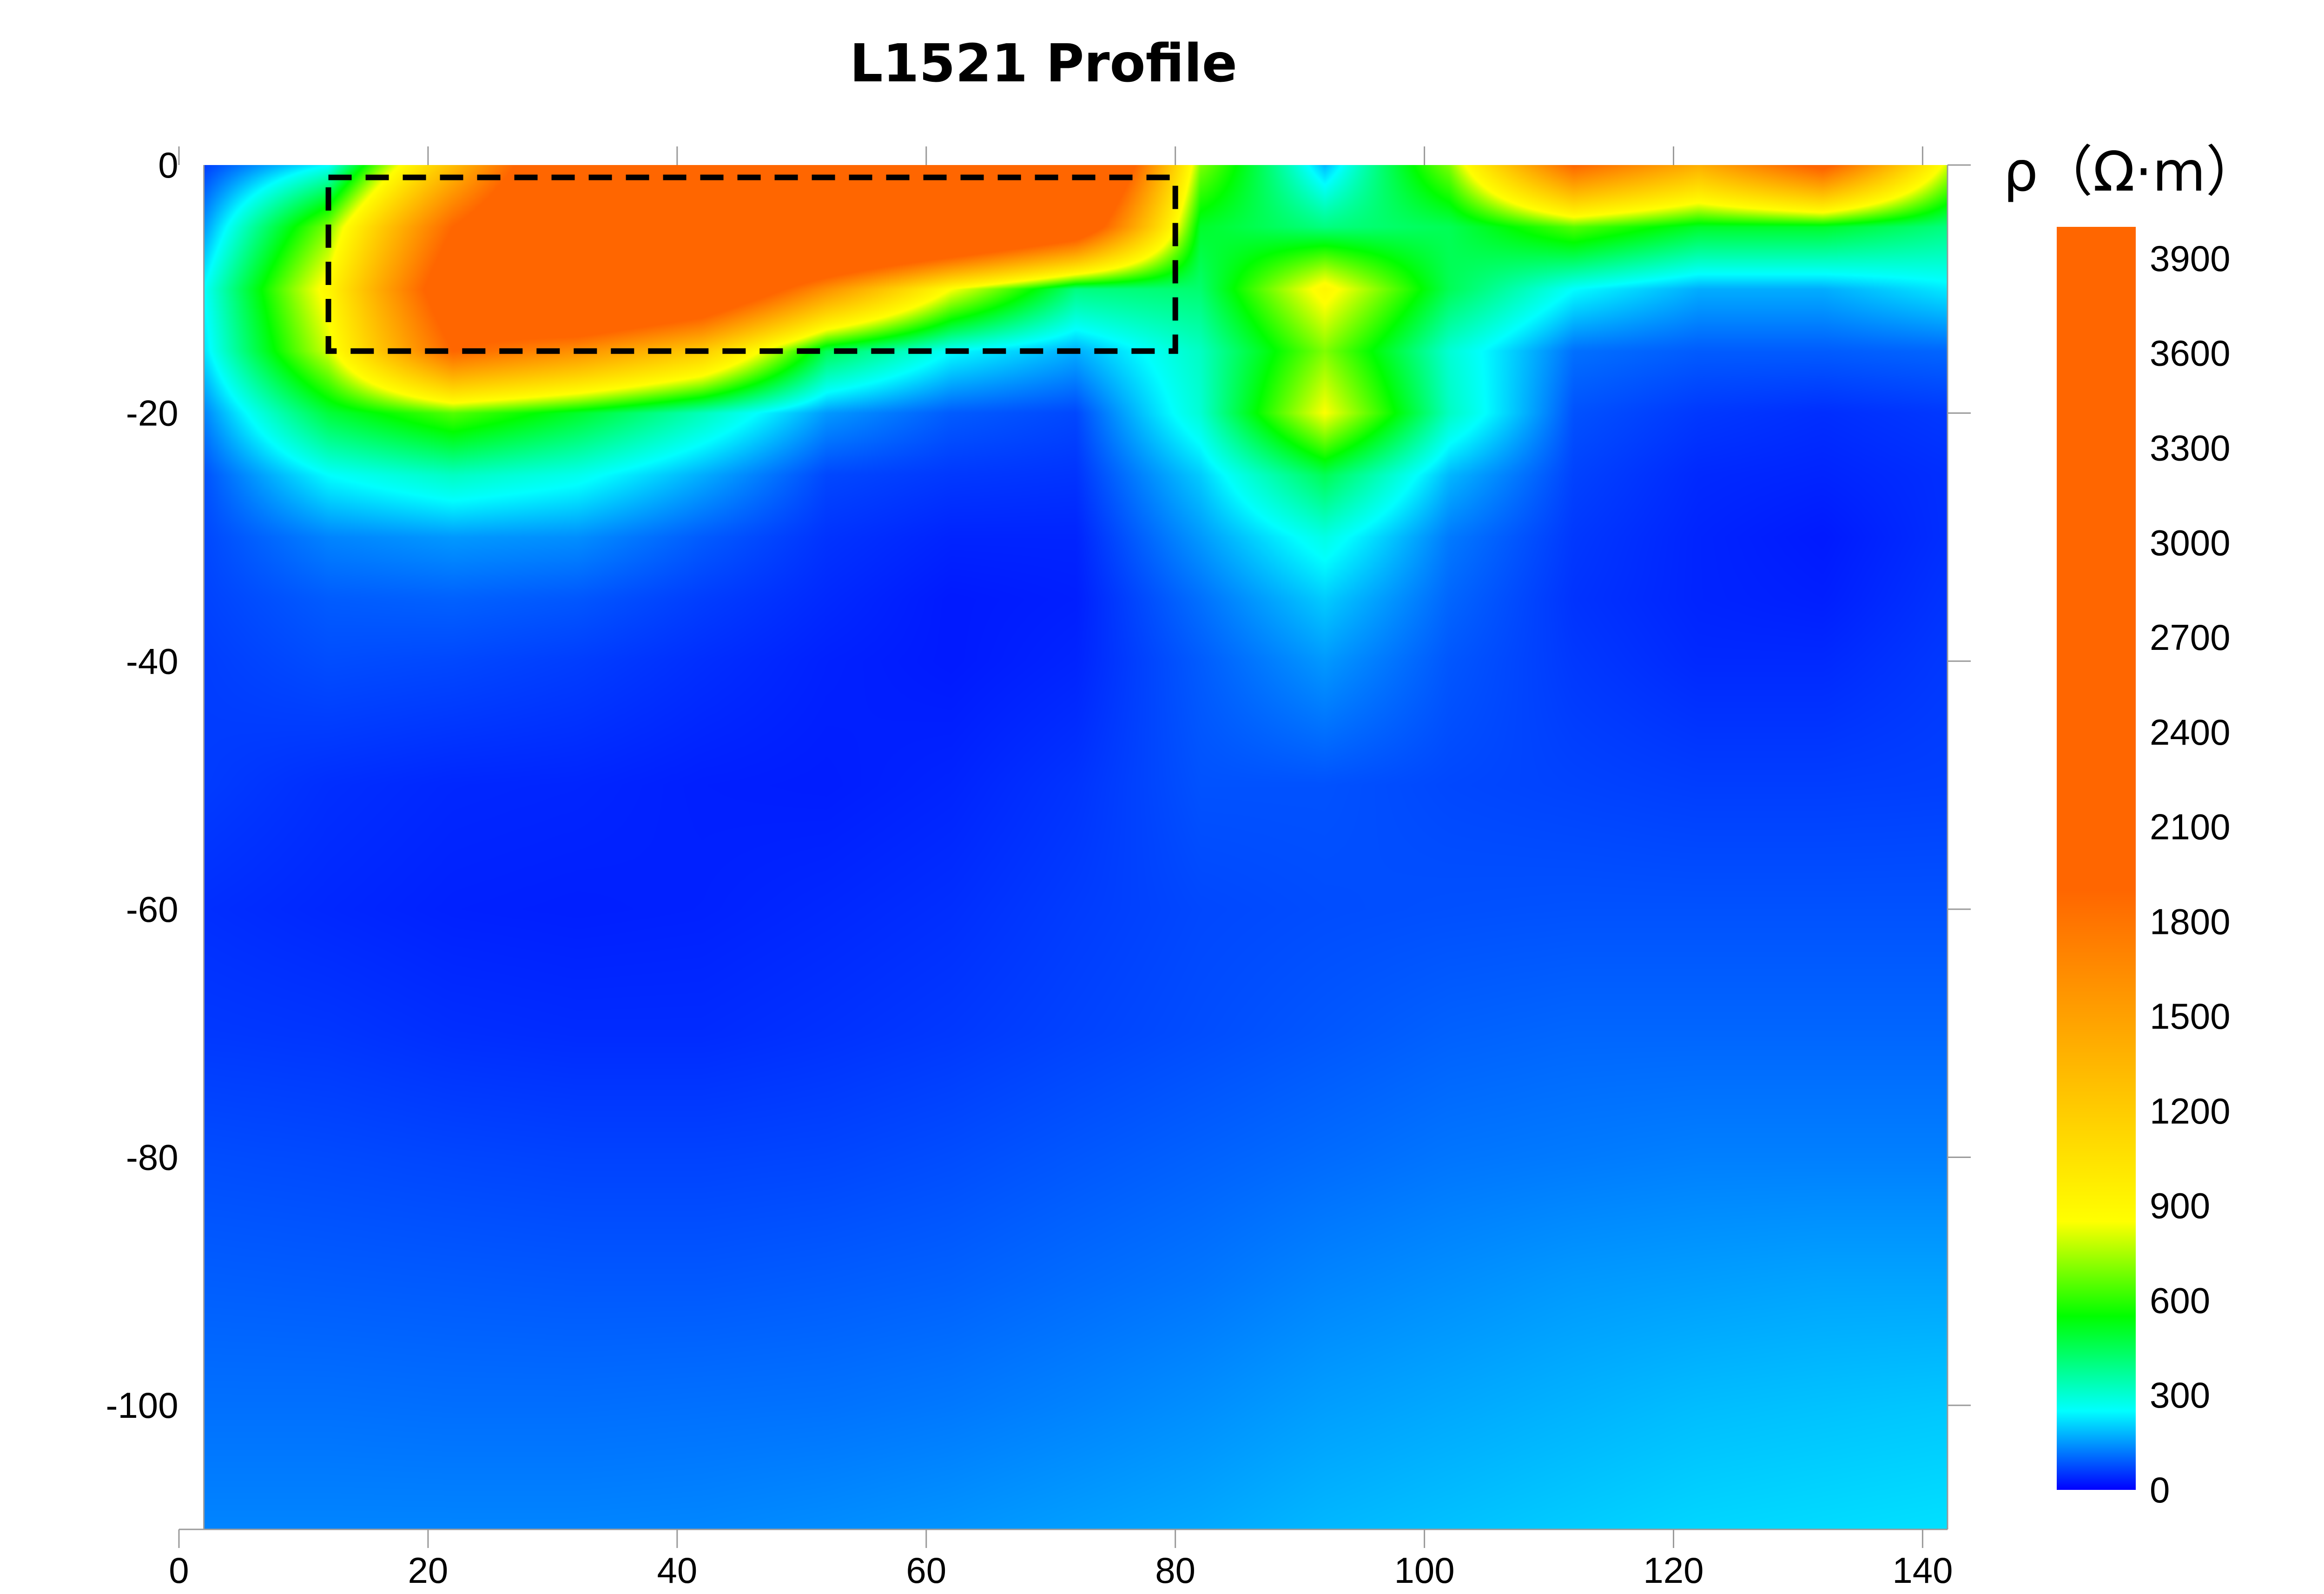 The height and width of the screenshot is (1594, 2324). I want to click on colorbar-tick-label: 3300, so click(2190, 447).